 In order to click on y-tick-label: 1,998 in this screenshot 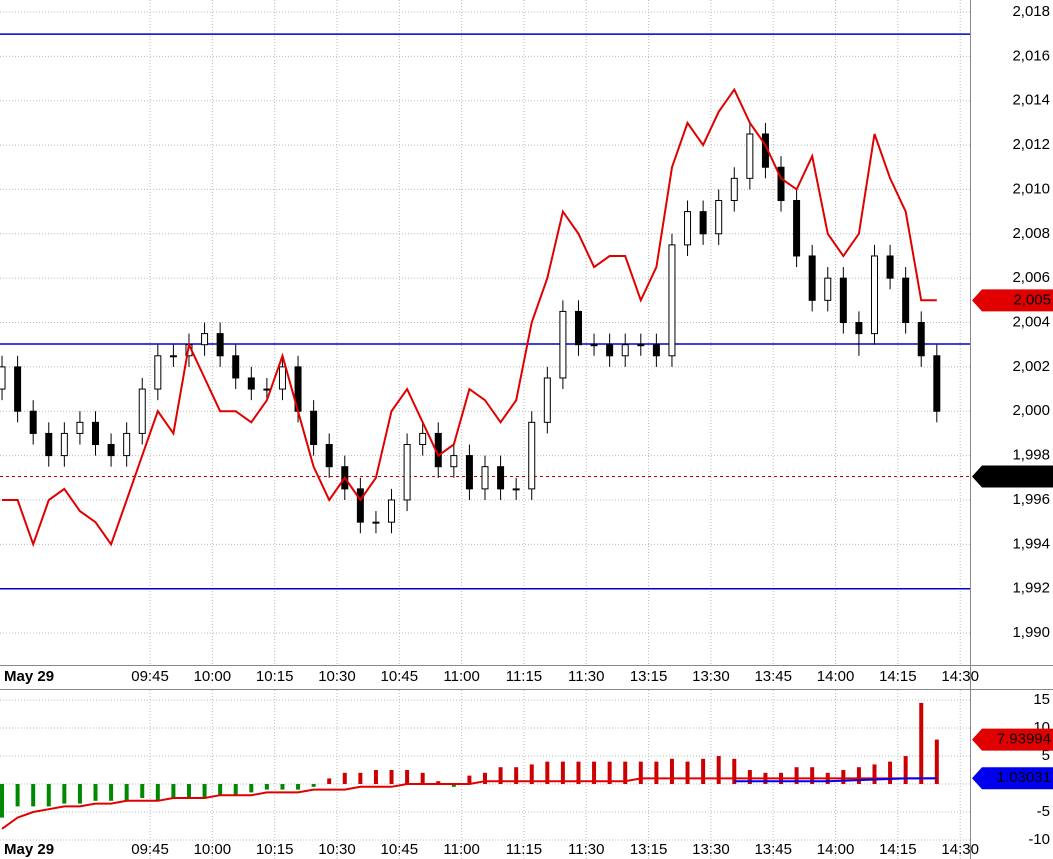, I will do `click(1031, 455)`.